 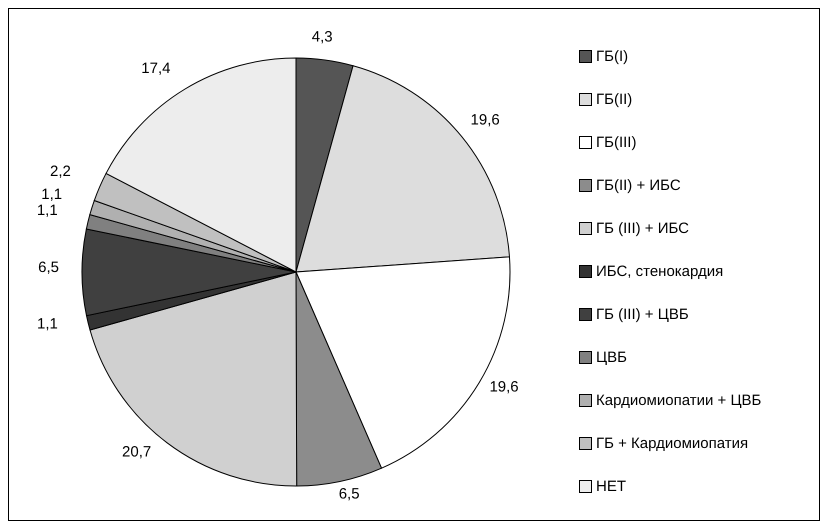 What do you see at coordinates (614, 99) in the screenshot?
I see `legend-label: ГБ(II)` at bounding box center [614, 99].